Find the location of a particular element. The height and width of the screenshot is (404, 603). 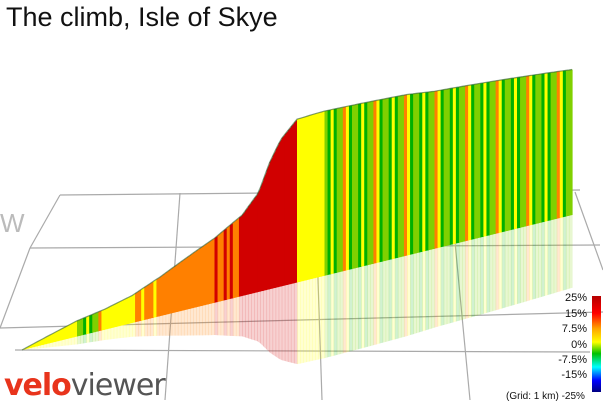

legend-label-minus-7-5: -7.5% is located at coordinates (572, 360).